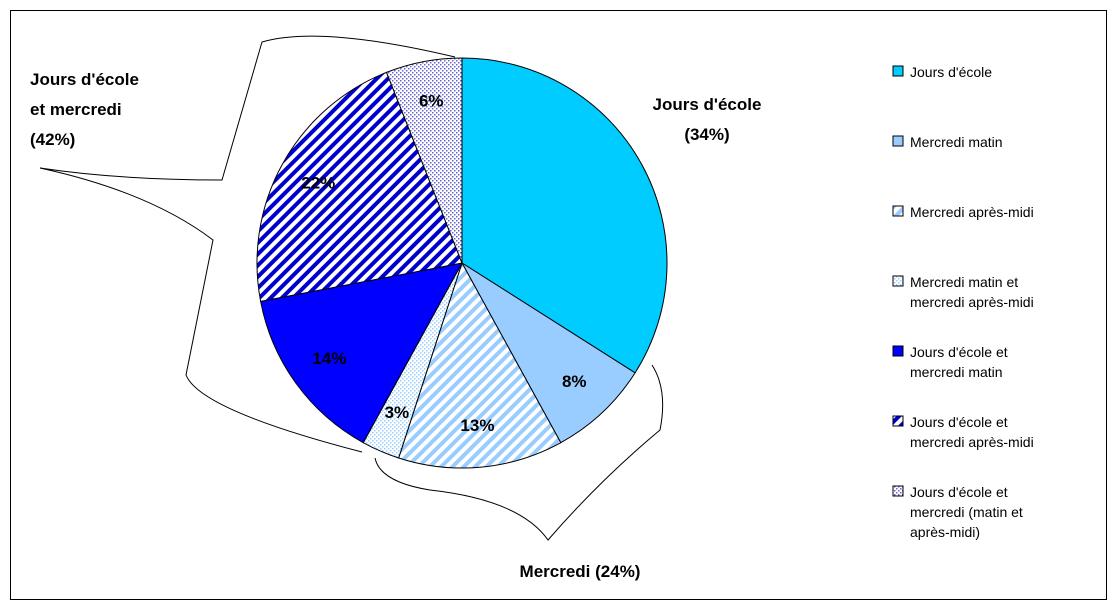 Image resolution: width=1117 pixels, height=610 pixels. I want to click on legend-label: Mercredi matin et mercredi après-midi, so click(972, 292).